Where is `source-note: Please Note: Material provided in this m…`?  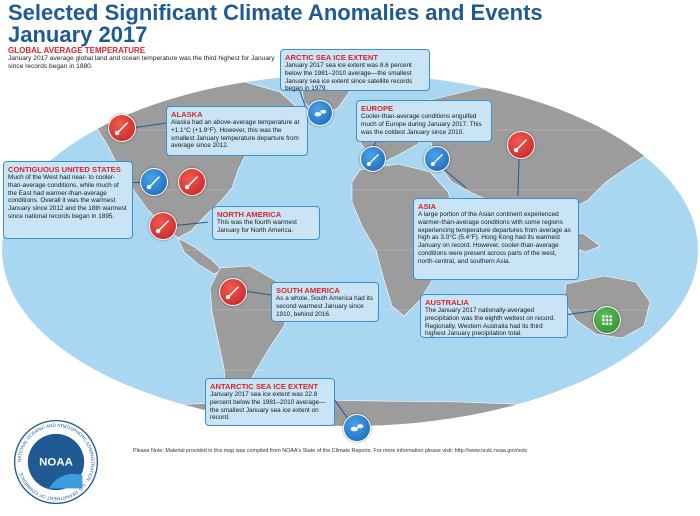 source-note: Please Note: Material provided in this m… is located at coordinates (330, 451).